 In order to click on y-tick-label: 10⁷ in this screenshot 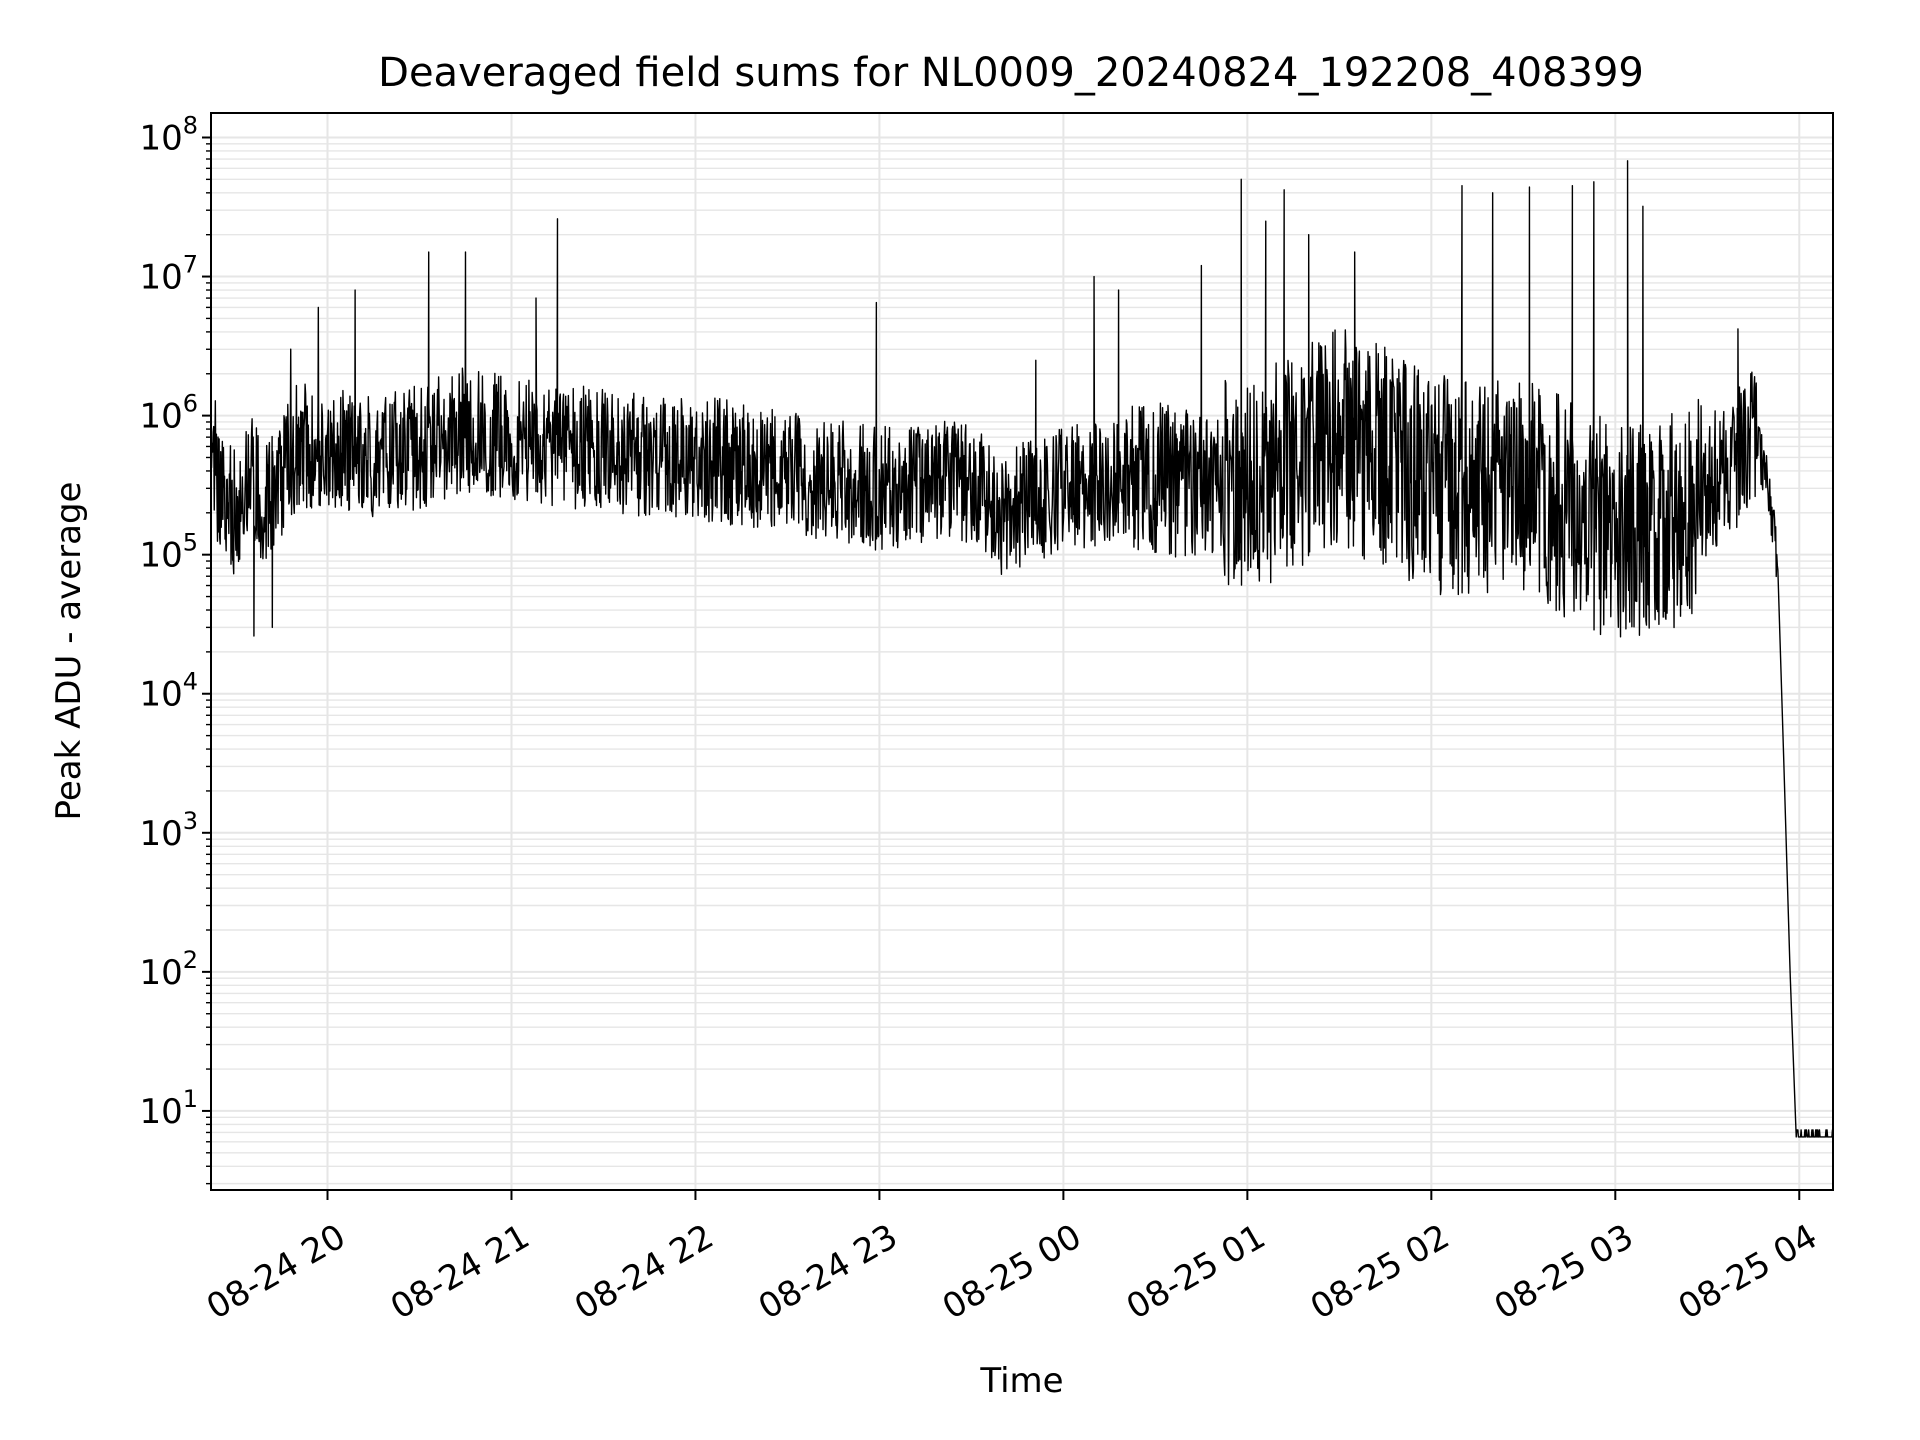, I will do `click(168, 274)`.